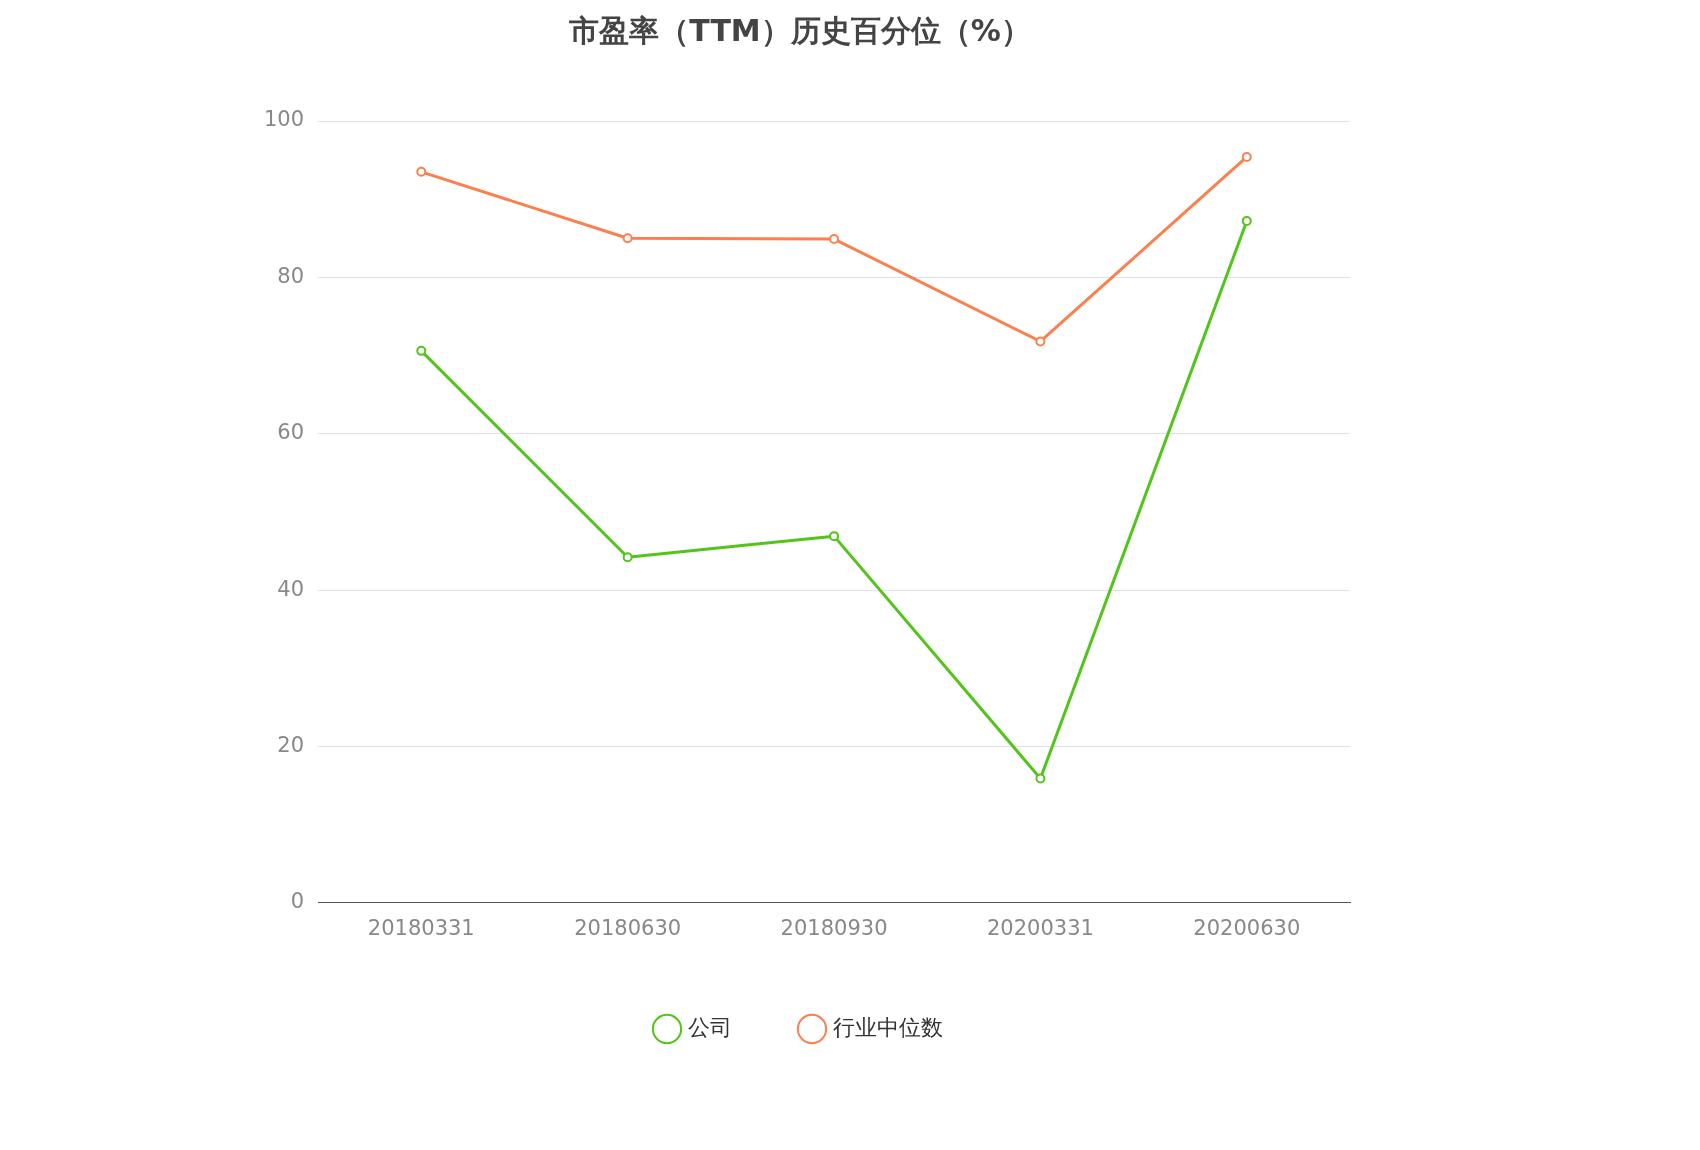  What do you see at coordinates (1040, 927) in the screenshot?
I see `x-tick-label: 20200331` at bounding box center [1040, 927].